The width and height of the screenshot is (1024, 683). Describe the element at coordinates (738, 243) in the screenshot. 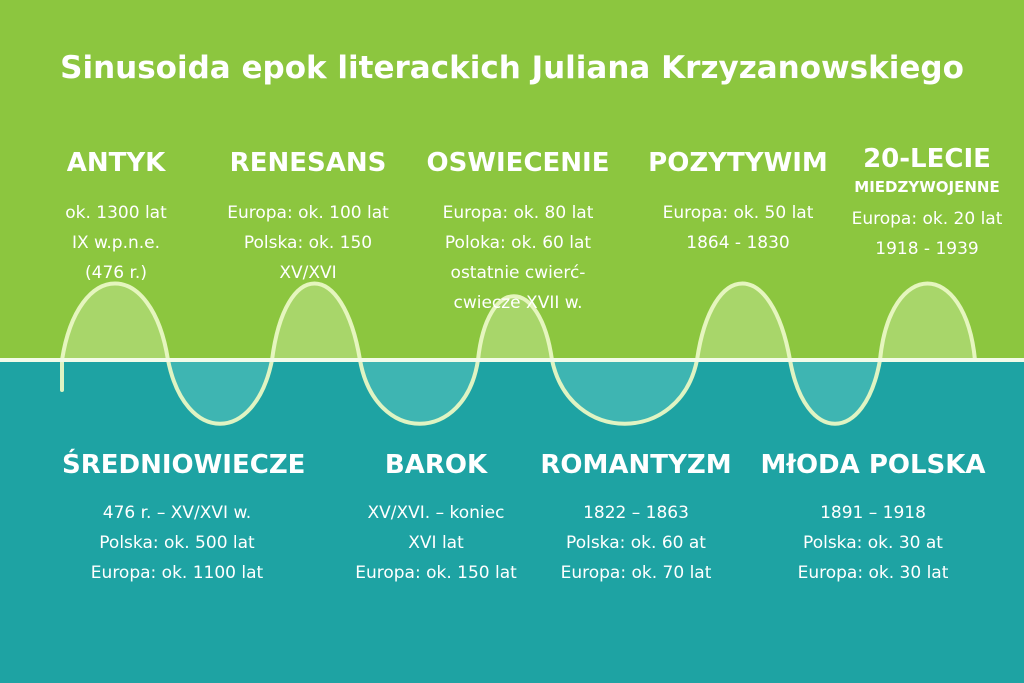

I see `epoch-detail: 1864 - 1830` at that location.